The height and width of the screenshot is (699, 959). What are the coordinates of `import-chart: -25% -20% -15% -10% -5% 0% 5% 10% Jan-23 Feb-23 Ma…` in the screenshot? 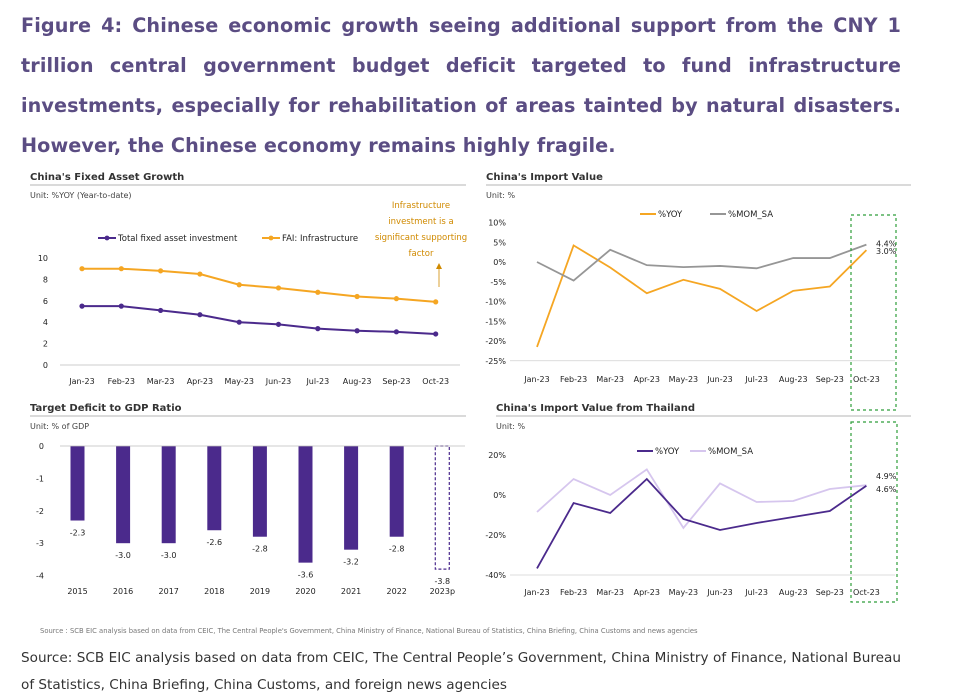 It's located at (690, 297).